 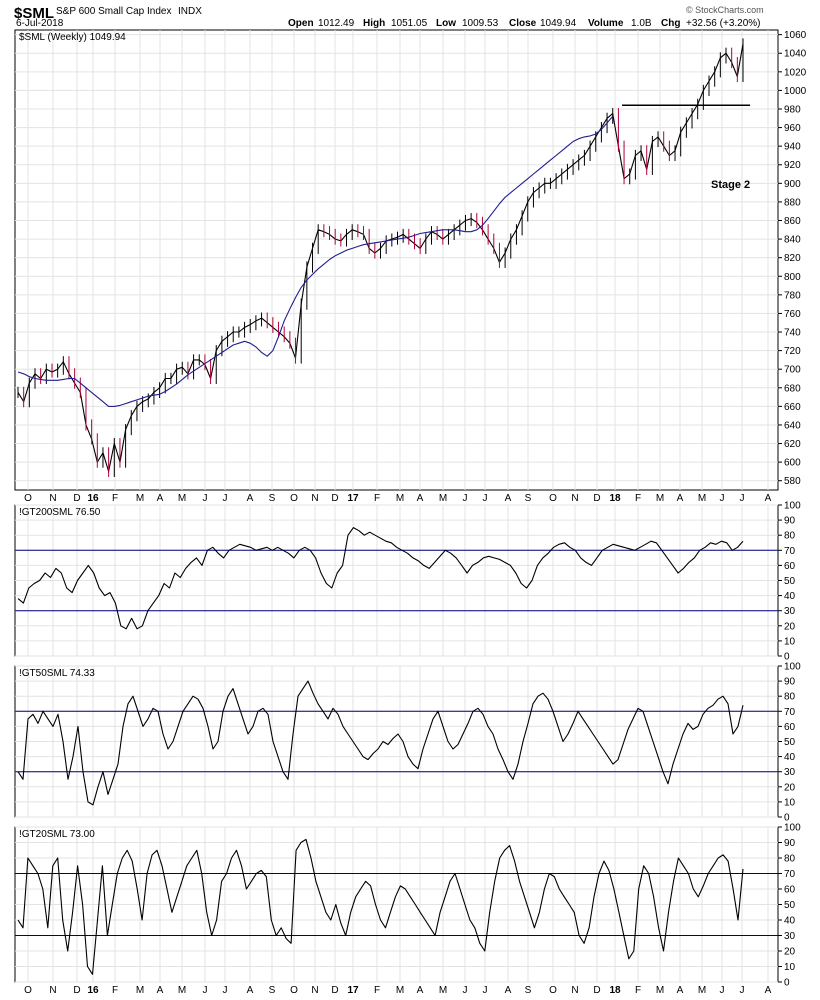 What do you see at coordinates (190, 11) in the screenshot?
I see `exchange-label: INDX` at bounding box center [190, 11].